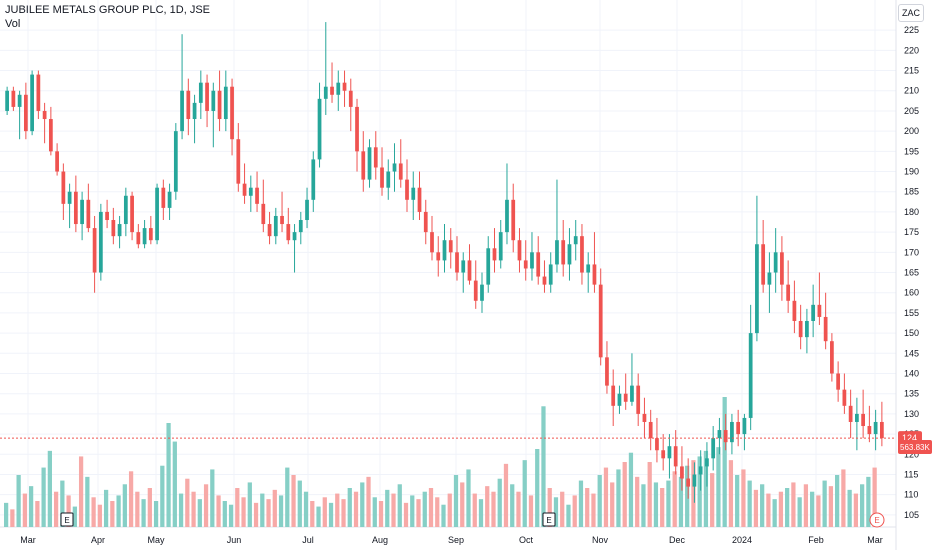 This screenshot has width=932, height=550. Describe the element at coordinates (742, 540) in the screenshot. I see `x-tick-label: 2024` at that location.